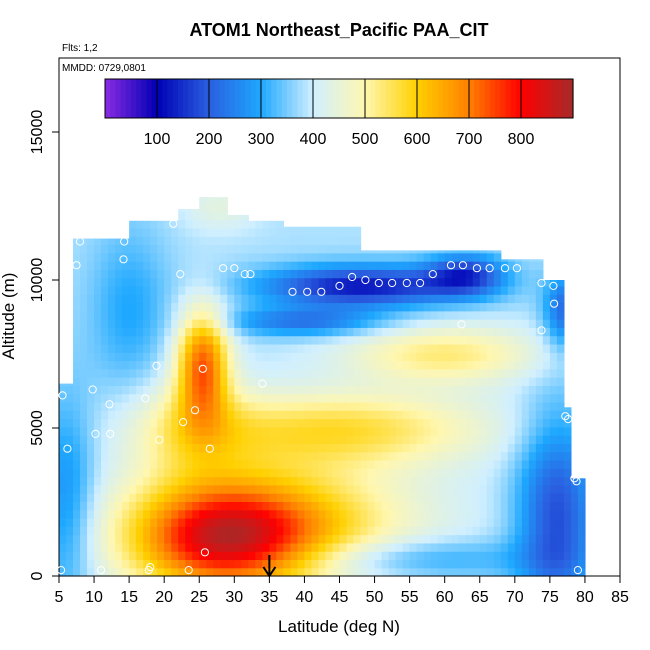 The height and width of the screenshot is (650, 650). What do you see at coordinates (515, 597) in the screenshot?
I see `x-tick-label: 70` at bounding box center [515, 597].